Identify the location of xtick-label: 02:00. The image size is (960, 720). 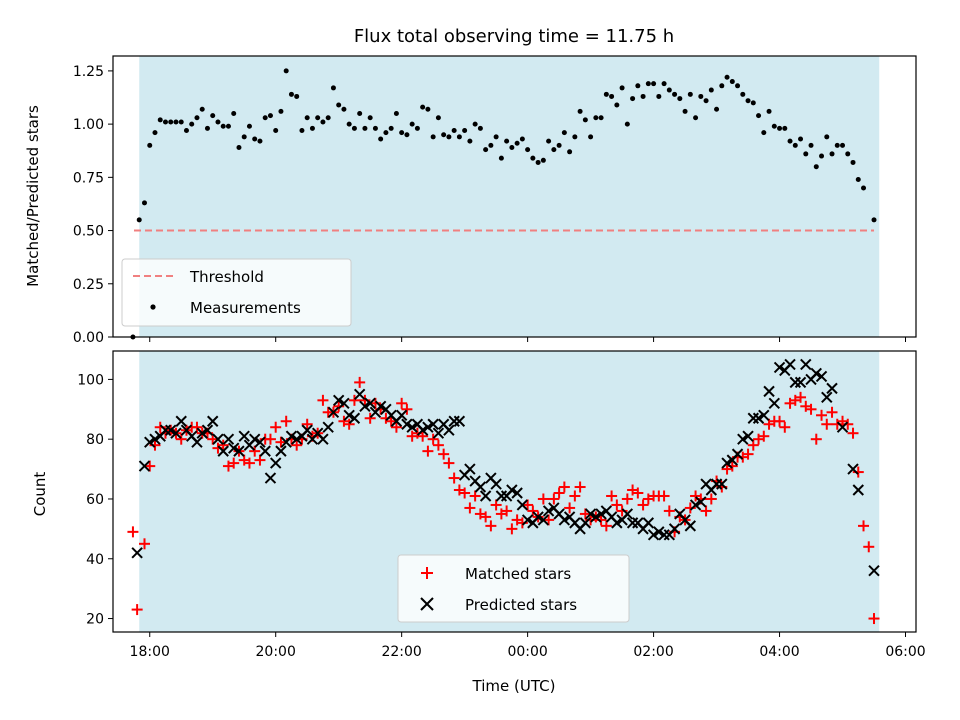
(653, 652).